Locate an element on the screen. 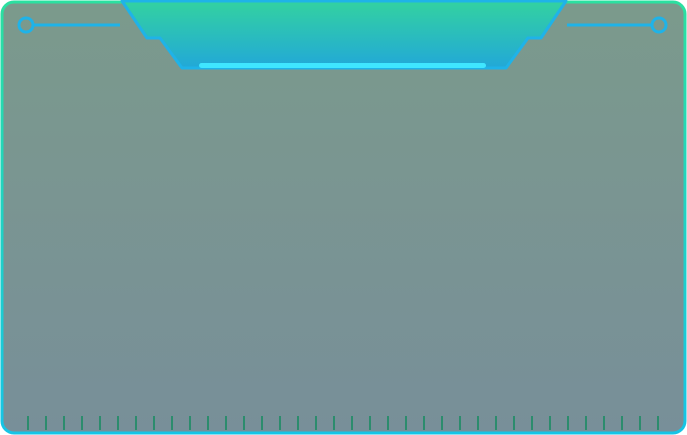  header-highlight-bar is located at coordinates (342, 65).